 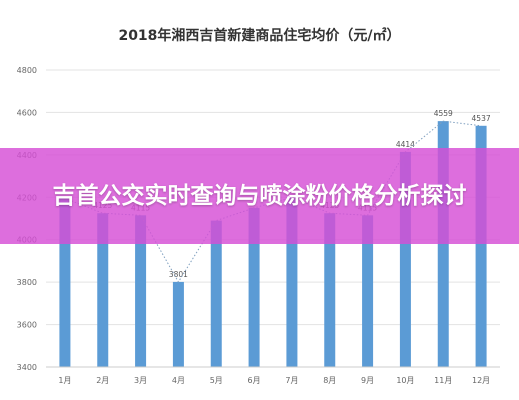 I want to click on x-tick-label: 4月, so click(x=178, y=380).